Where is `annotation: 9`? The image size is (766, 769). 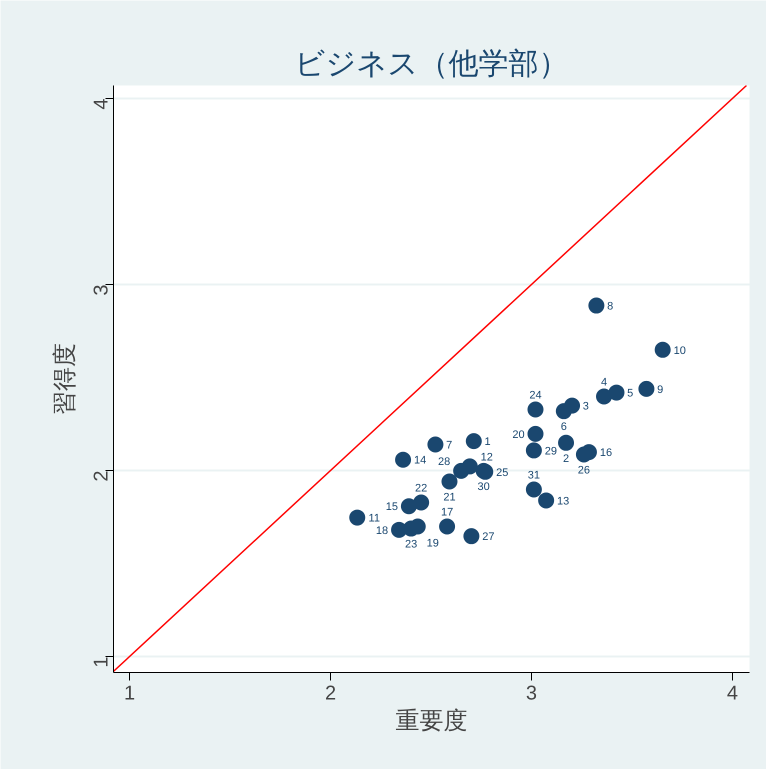 annotation: 9 is located at coordinates (660, 390).